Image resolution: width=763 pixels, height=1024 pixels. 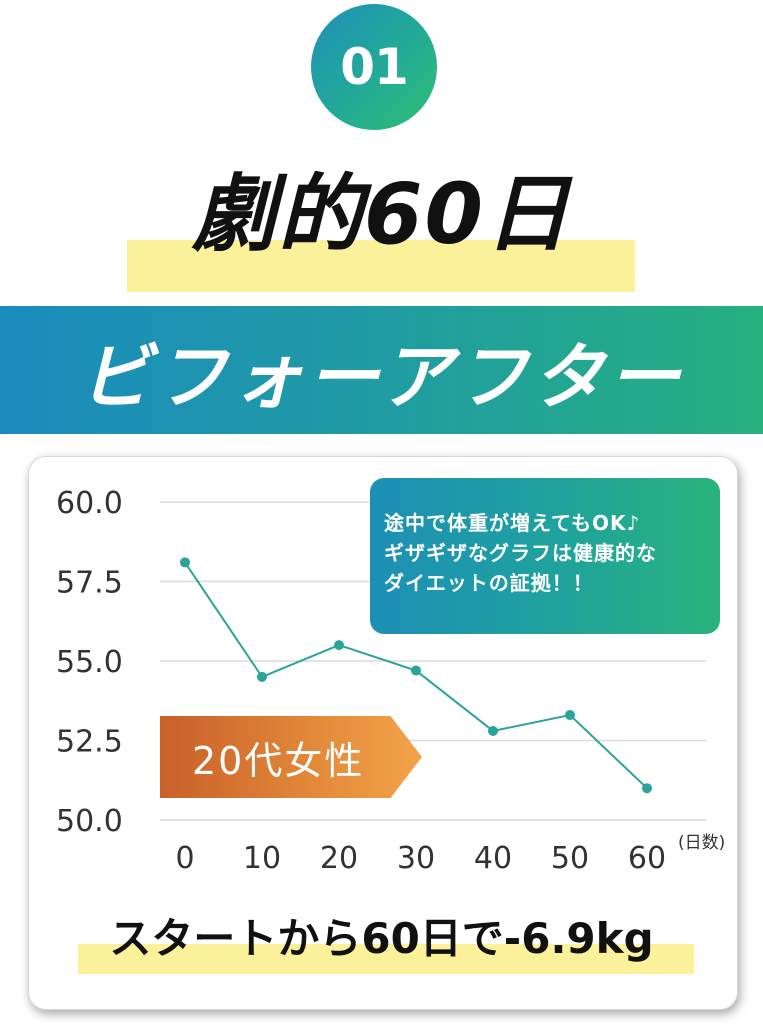 What do you see at coordinates (89, 821) in the screenshot?
I see `y-tick-label: 50.0` at bounding box center [89, 821].